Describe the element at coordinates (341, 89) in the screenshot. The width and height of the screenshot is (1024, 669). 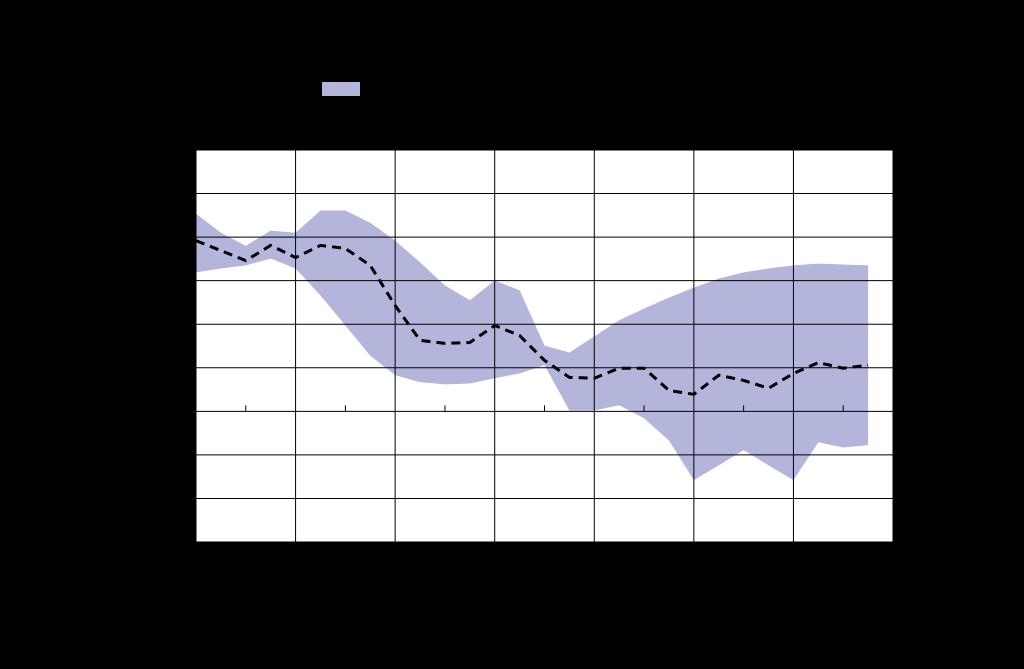
I see `legend-swatch` at that location.